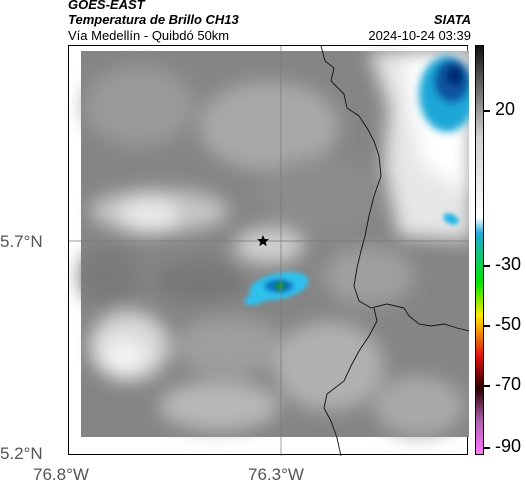 The image size is (526, 491). I want to click on x-tick-label: 76.3°W, so click(276, 474).